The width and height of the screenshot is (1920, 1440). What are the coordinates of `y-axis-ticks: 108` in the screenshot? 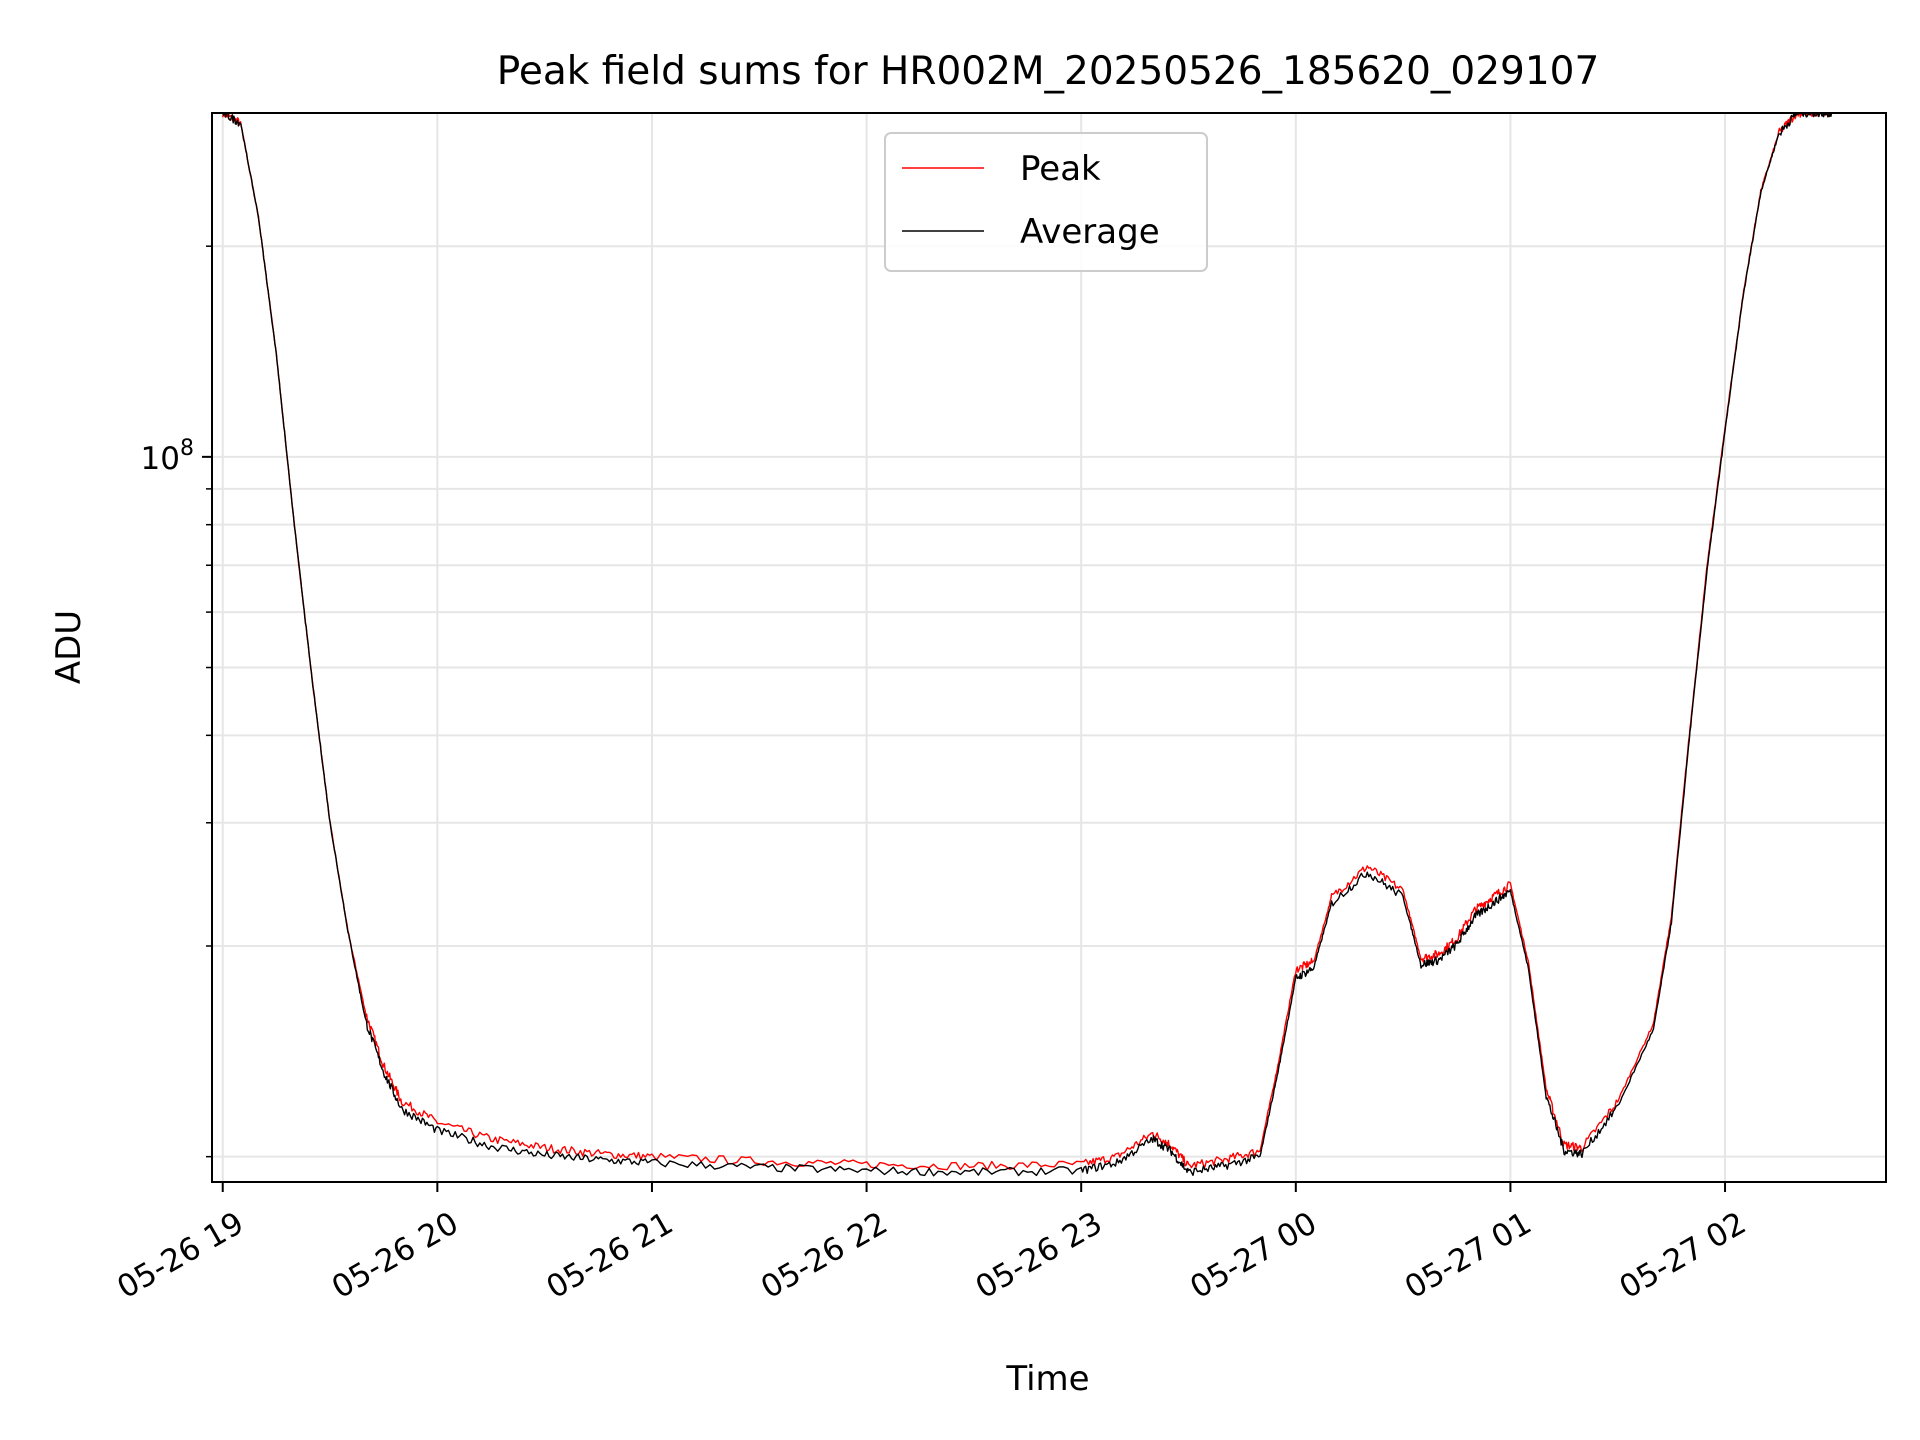 It's located at (176, 701).